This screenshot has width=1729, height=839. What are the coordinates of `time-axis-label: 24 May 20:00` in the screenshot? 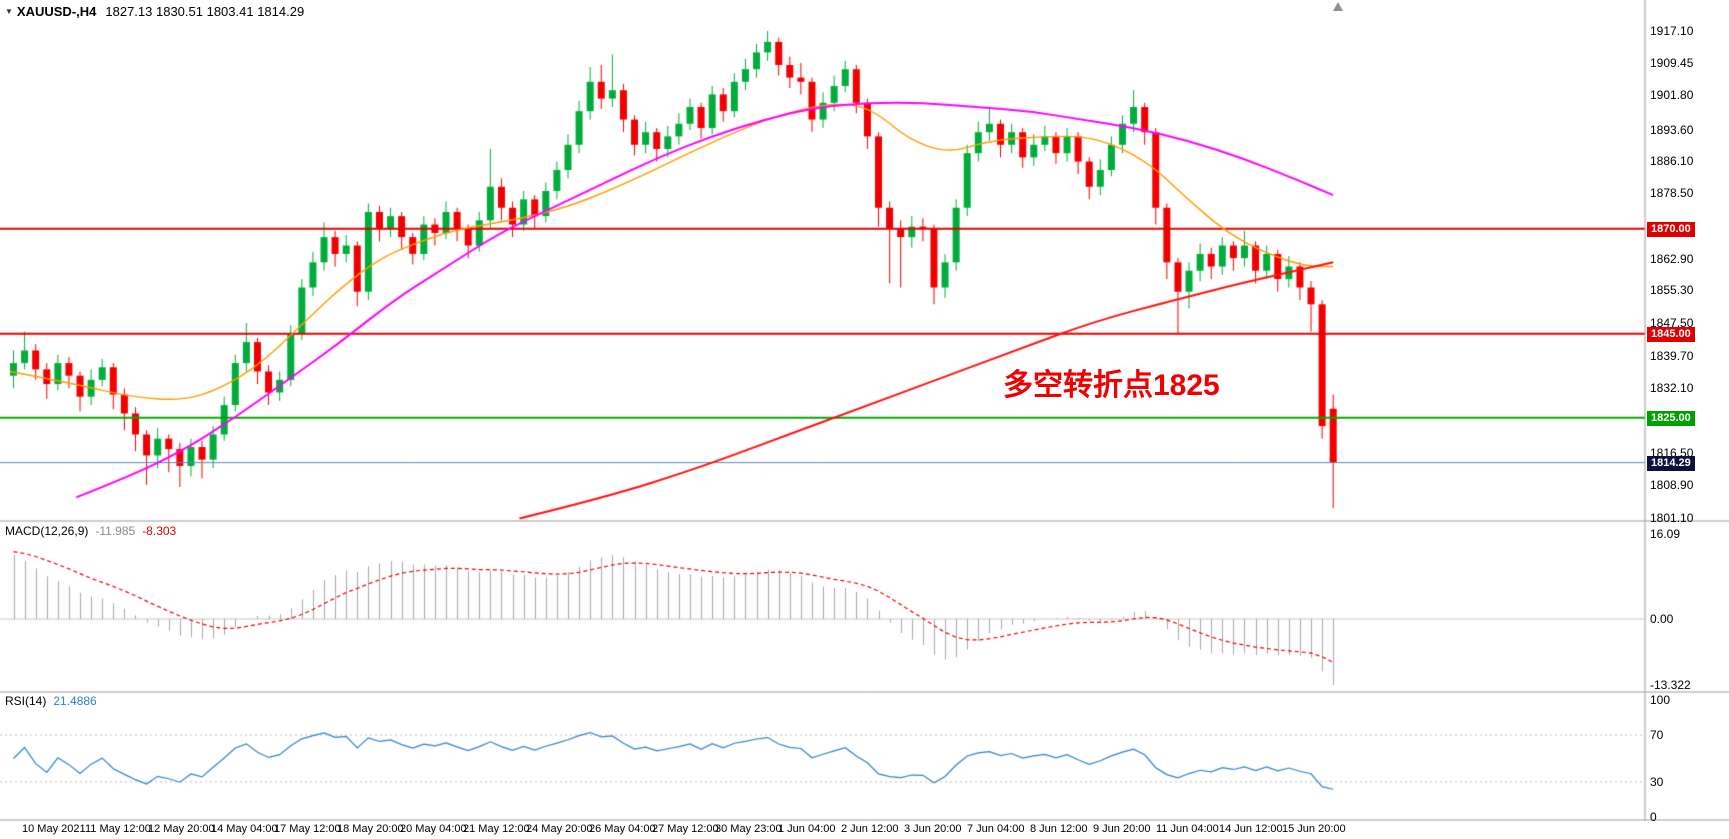 It's located at (559, 829).